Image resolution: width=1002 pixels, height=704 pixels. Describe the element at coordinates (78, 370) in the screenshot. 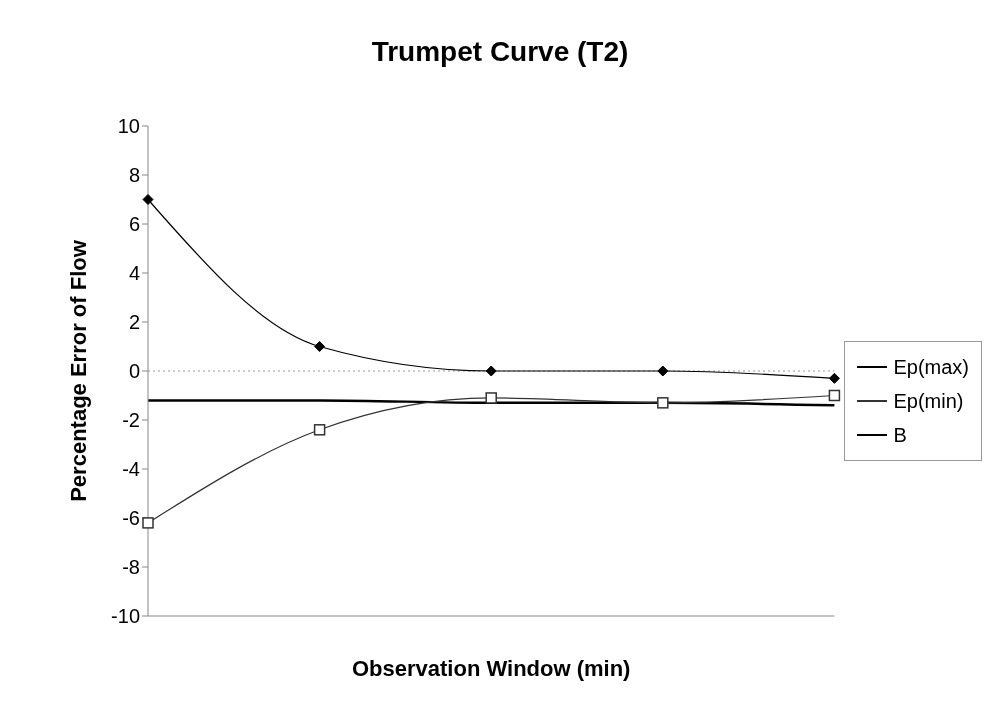

I see `y-axis-title: Percentage Error of Flow` at that location.